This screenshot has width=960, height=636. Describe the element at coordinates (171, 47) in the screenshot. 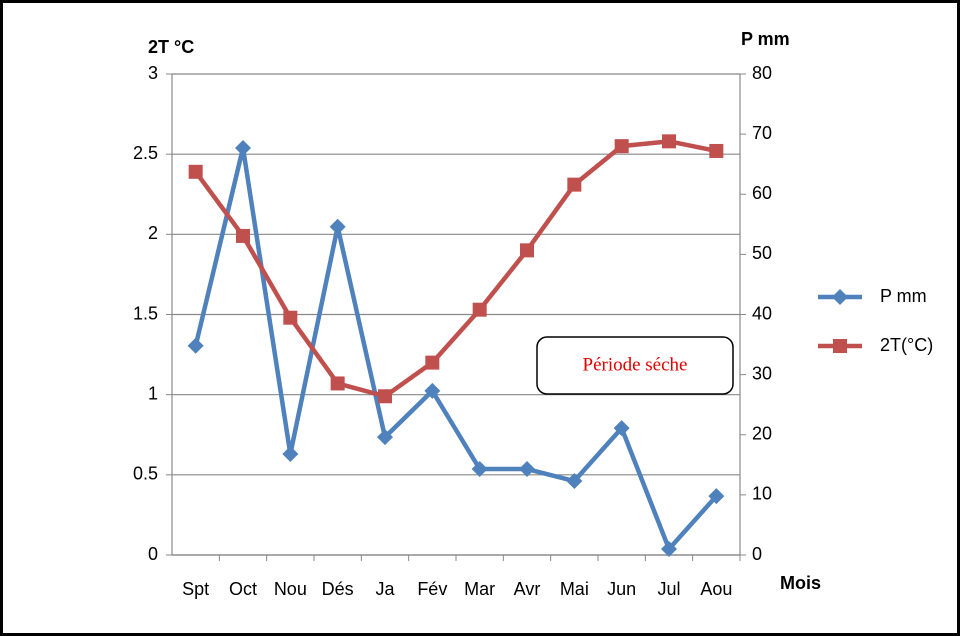

I see `y-axis-label: 2T °C` at that location.